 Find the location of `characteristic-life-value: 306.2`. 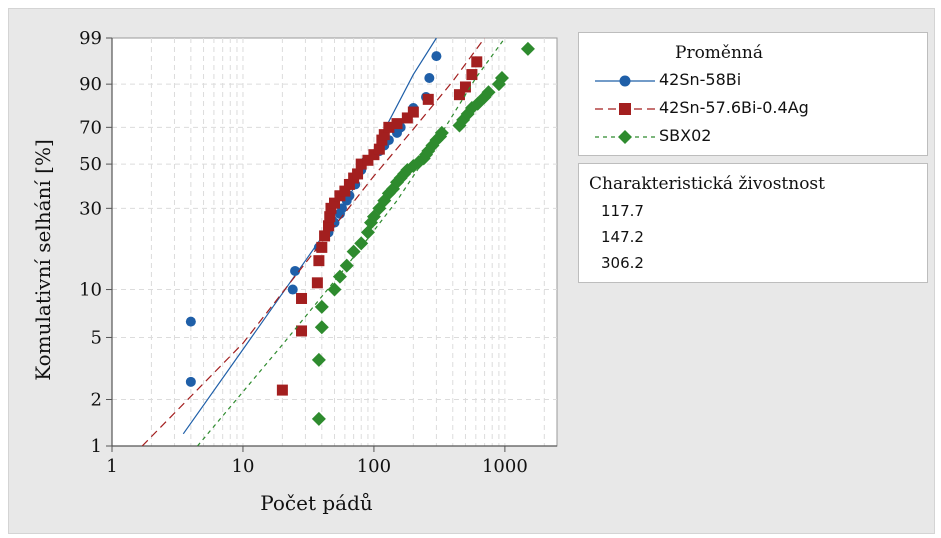

characteristic-life-value: 306.2 is located at coordinates (622, 263).